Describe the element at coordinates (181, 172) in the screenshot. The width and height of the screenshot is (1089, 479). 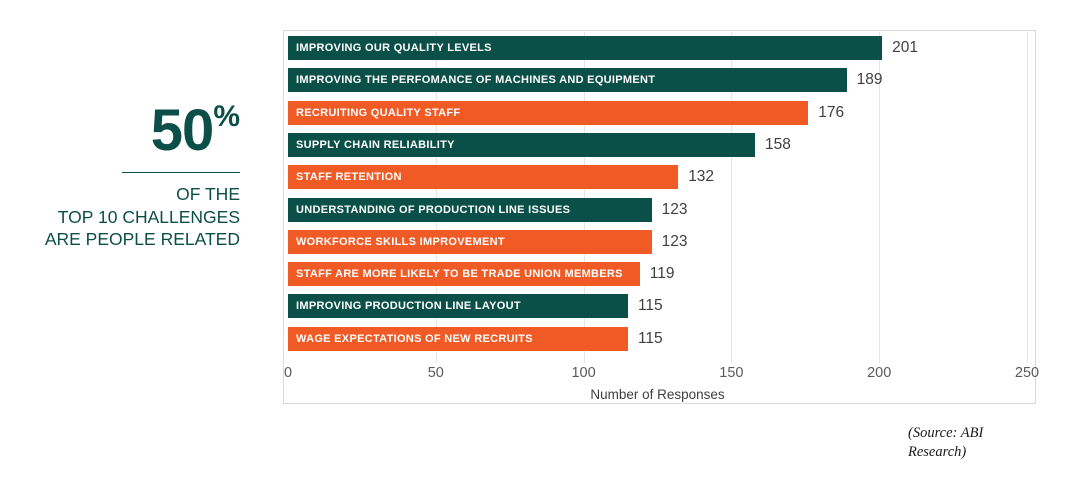
I see `stat-underline` at that location.